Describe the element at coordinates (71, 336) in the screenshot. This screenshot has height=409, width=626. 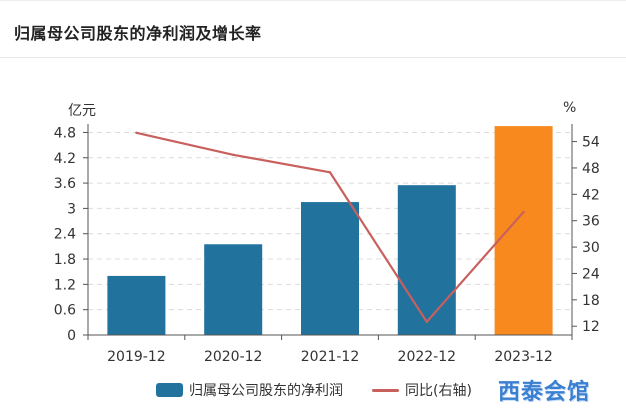
I see `left-tick-label-0: 0` at that location.